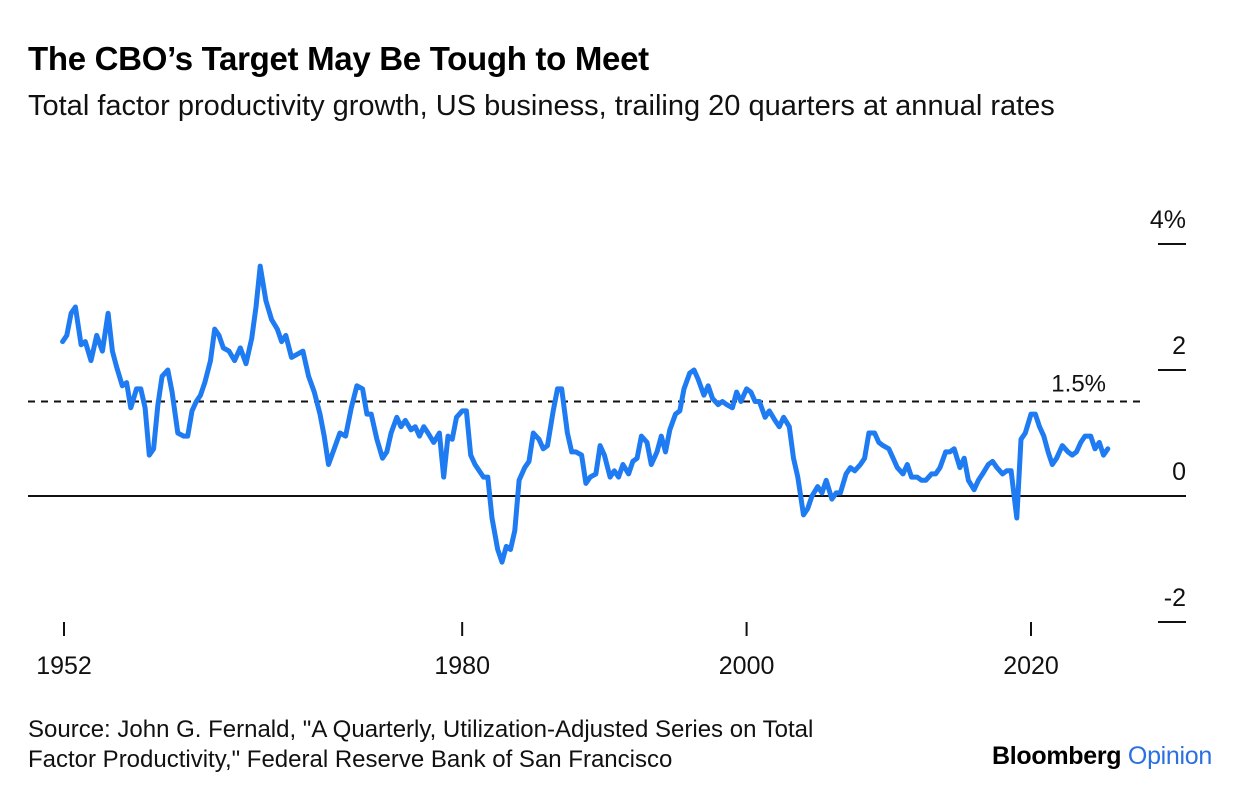  I want to click on chart-title: The CBO’s Target May Be Tough to Meet, so click(338, 58).